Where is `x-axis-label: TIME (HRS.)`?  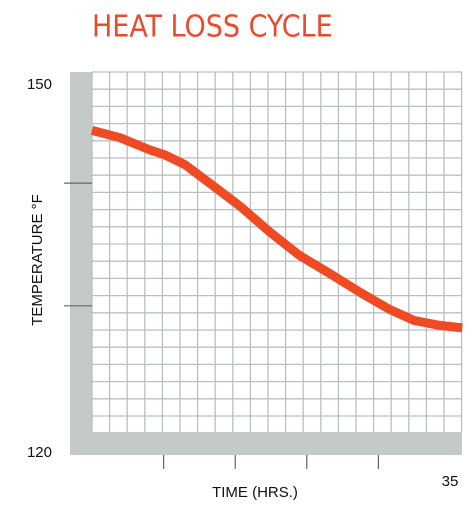
x-axis-label: TIME (HRS.) is located at coordinates (255, 492).